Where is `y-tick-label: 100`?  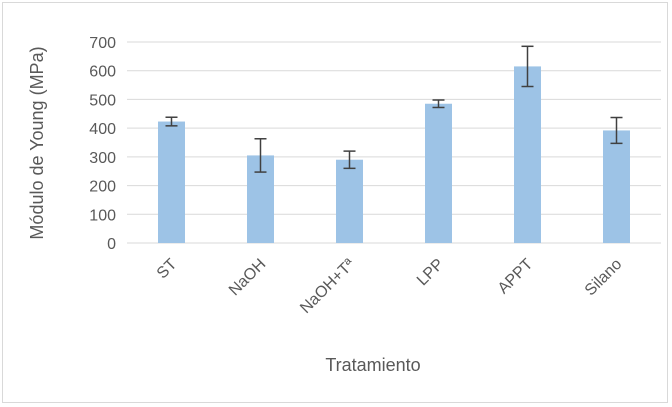
y-tick-label: 100 is located at coordinates (102, 215).